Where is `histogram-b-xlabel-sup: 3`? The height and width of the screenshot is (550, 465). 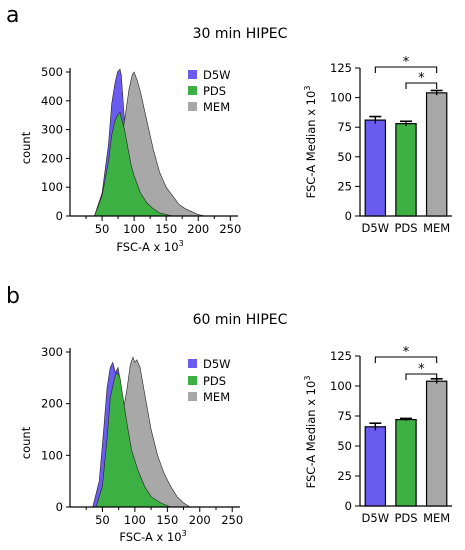
histogram-b-xlabel-sup: 3 is located at coordinates (184, 533).